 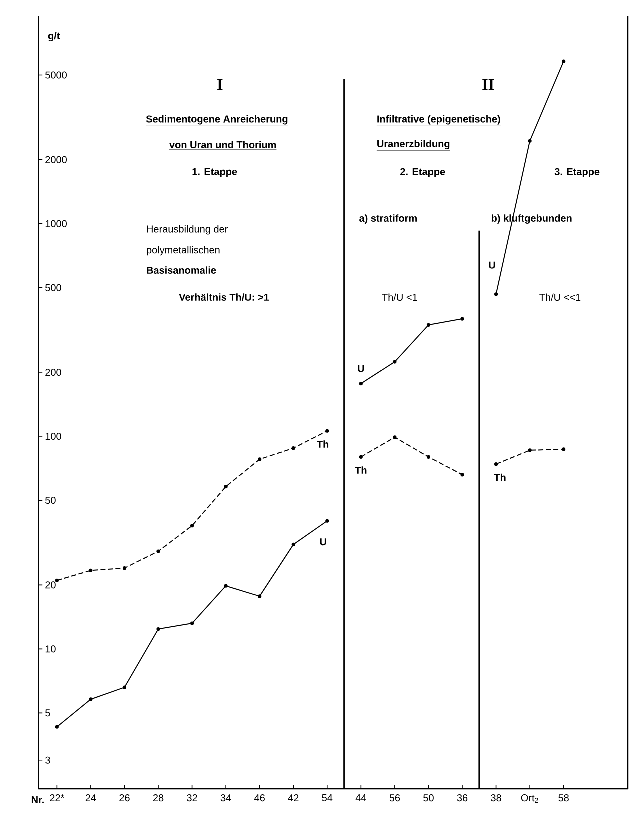 I want to click on annotation: Basisanomalie, so click(x=181, y=270).